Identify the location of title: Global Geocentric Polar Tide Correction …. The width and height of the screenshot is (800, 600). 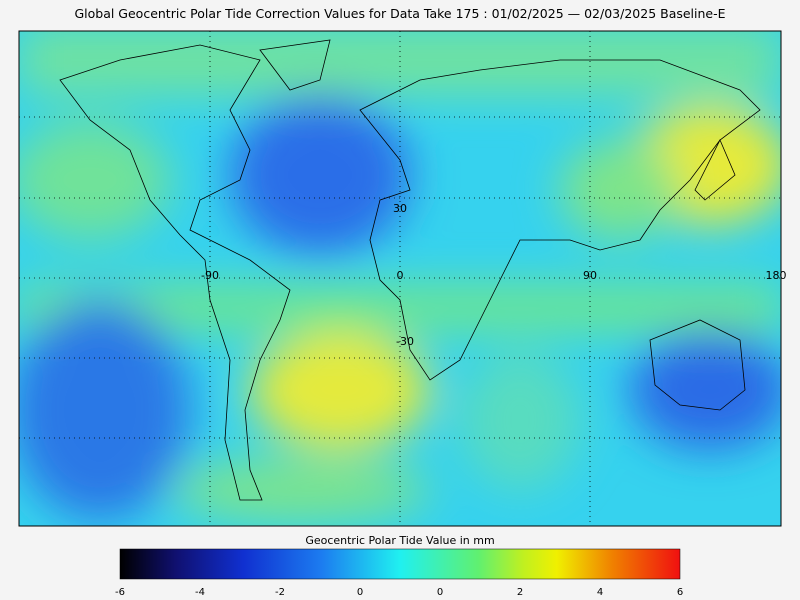
(399, 13).